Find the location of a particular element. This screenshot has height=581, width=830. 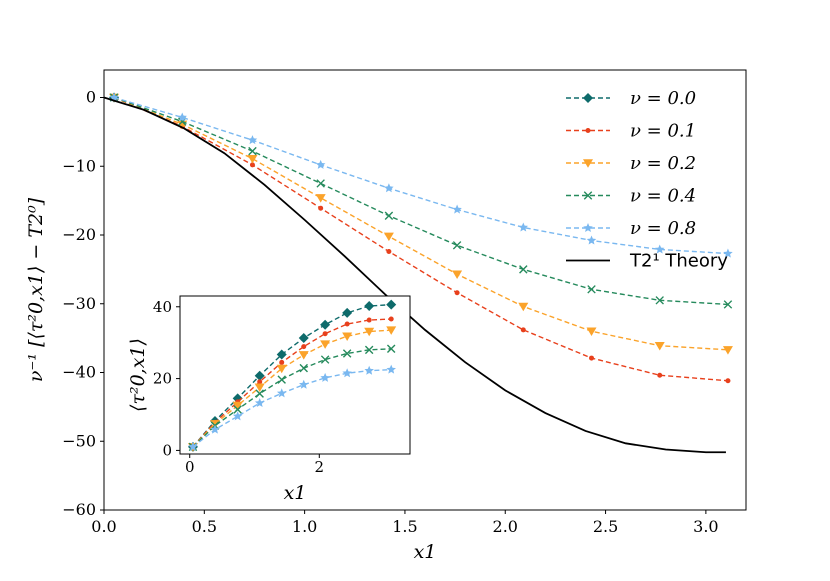

x-tick-label: 3.0 is located at coordinates (705, 526).